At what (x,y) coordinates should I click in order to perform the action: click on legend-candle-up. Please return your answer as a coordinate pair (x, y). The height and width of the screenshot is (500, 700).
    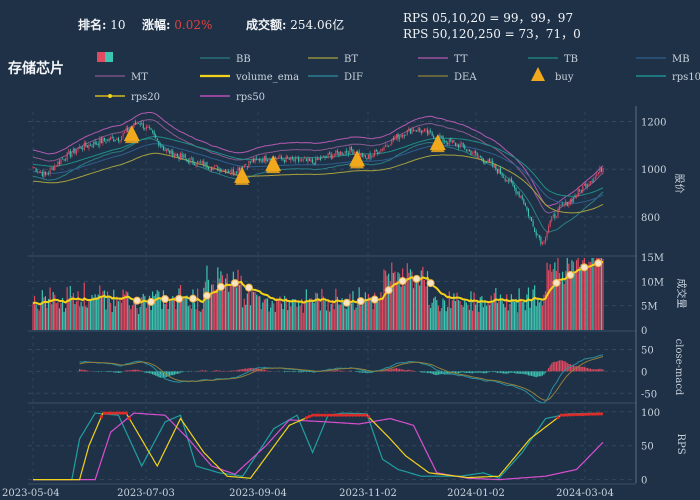
    Looking at the image, I should click on (101, 57).